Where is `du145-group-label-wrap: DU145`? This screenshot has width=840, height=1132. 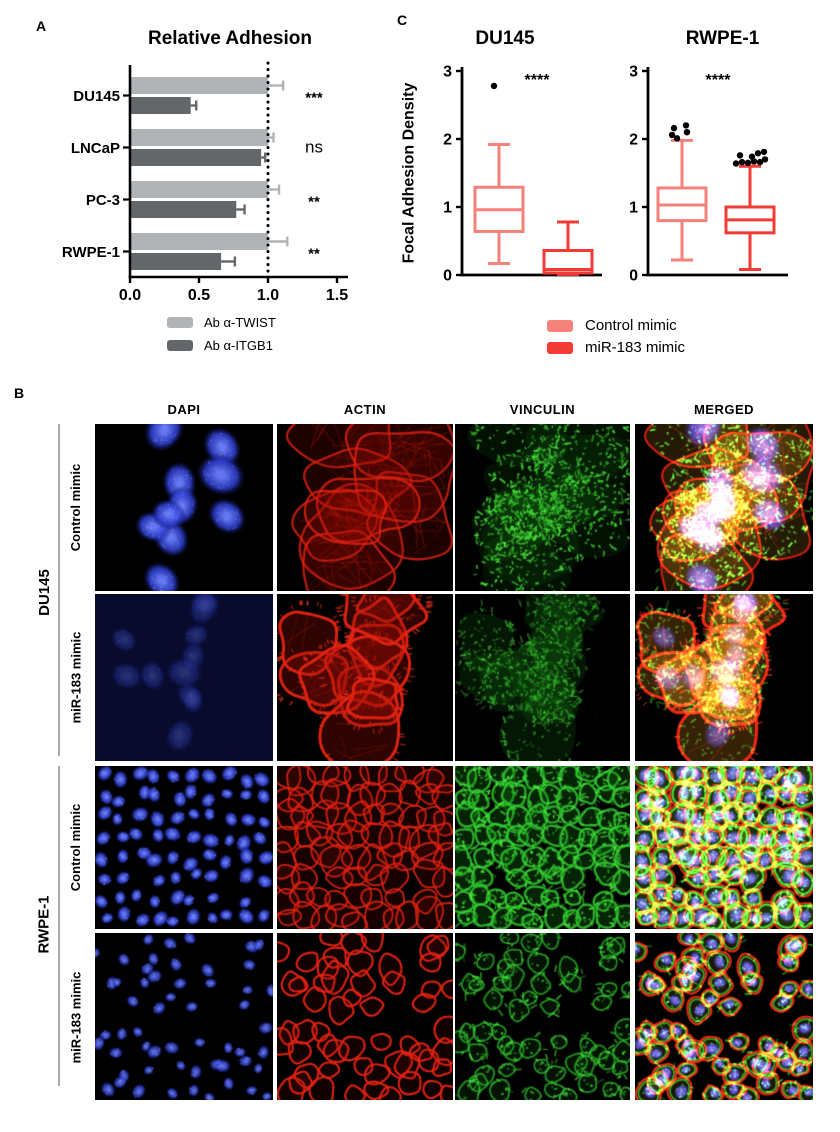
du145-group-label-wrap: DU145 is located at coordinates (52, 592).